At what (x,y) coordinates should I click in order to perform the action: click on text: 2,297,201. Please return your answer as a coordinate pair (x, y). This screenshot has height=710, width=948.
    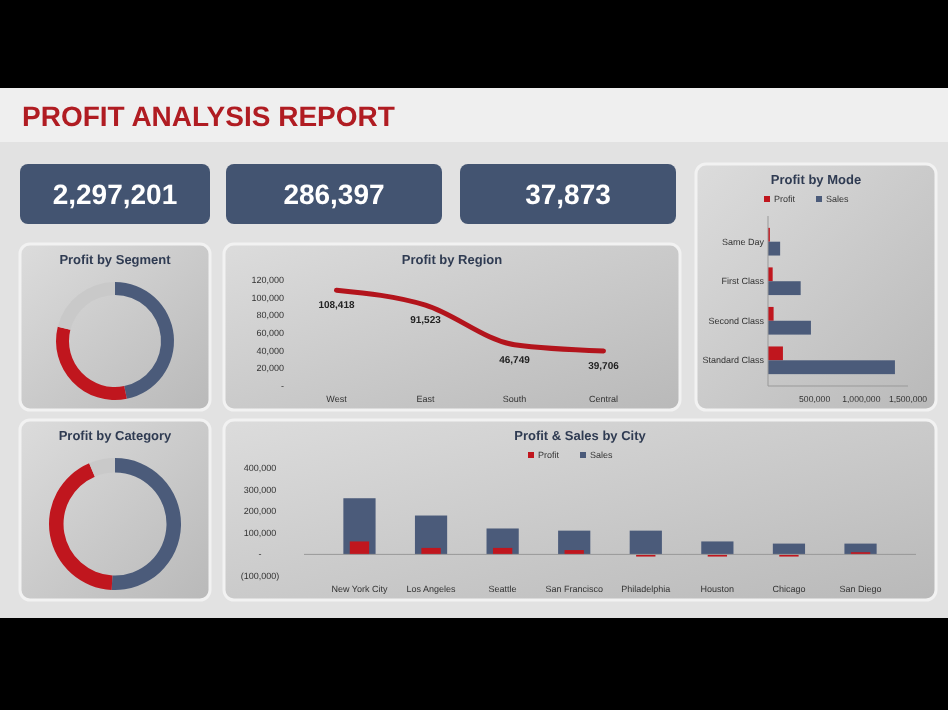
    Looking at the image, I should click on (115, 194).